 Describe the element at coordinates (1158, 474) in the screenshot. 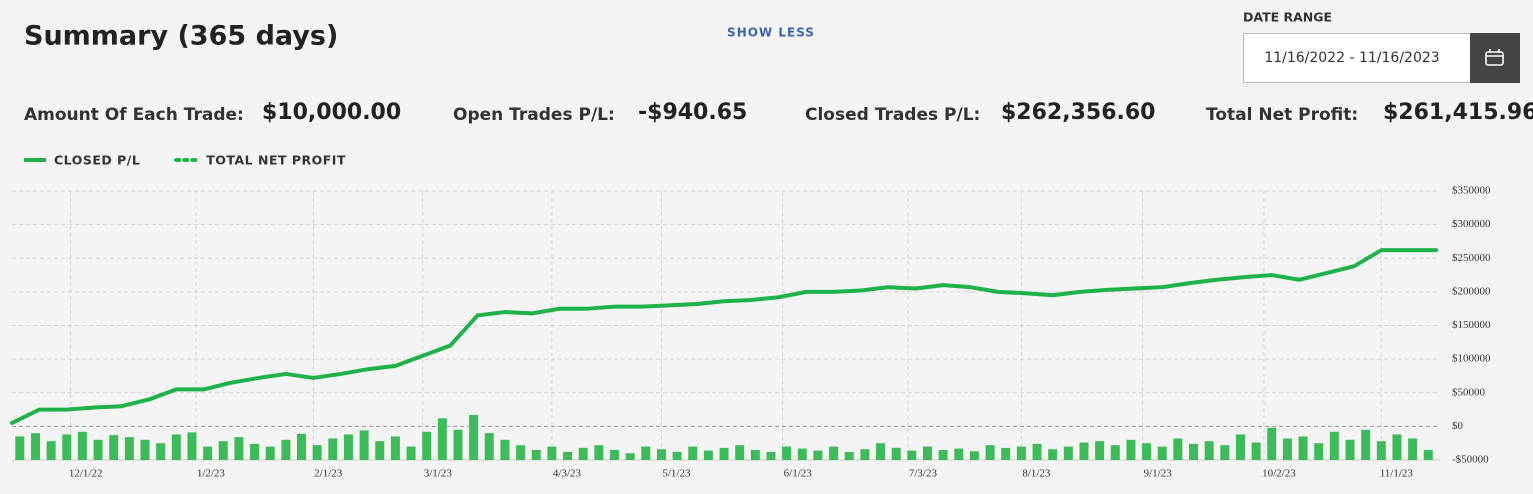

I see `x-tick-label: 9/1/23` at that location.